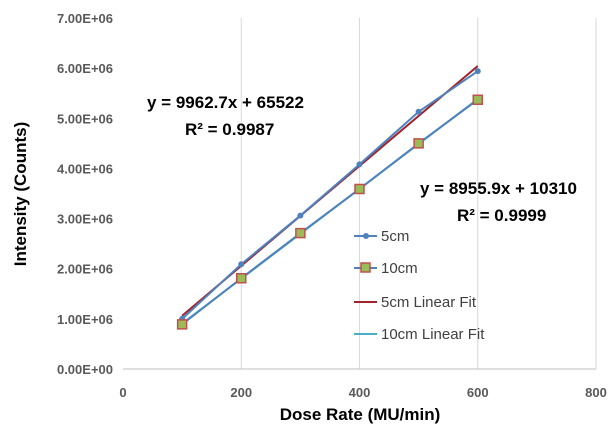  I want to click on r-squared-5cm: R² = 0.9987, so click(229, 129).